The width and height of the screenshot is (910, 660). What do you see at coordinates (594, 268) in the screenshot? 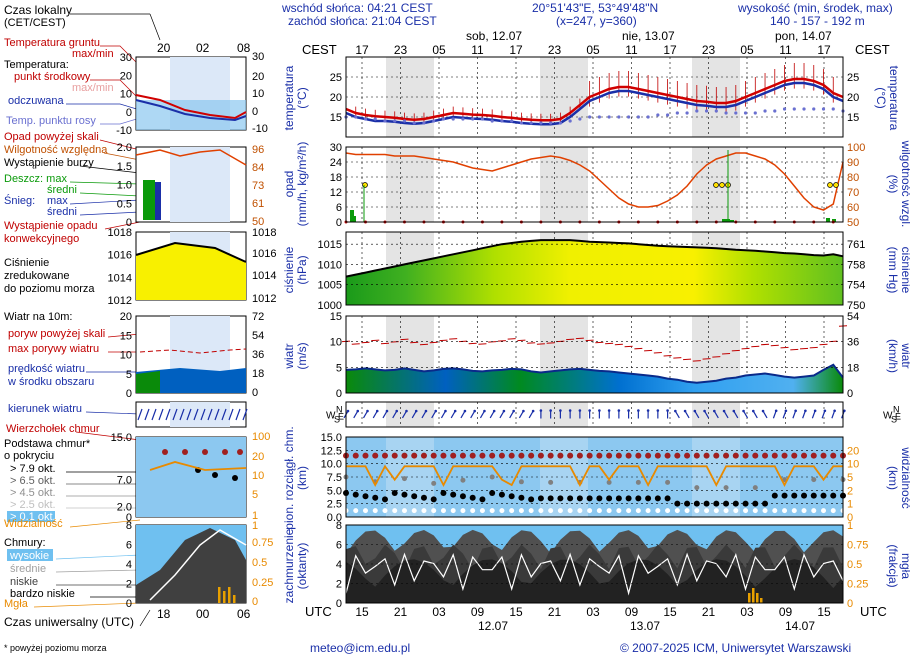
I see `panel-border` at bounding box center [594, 268].